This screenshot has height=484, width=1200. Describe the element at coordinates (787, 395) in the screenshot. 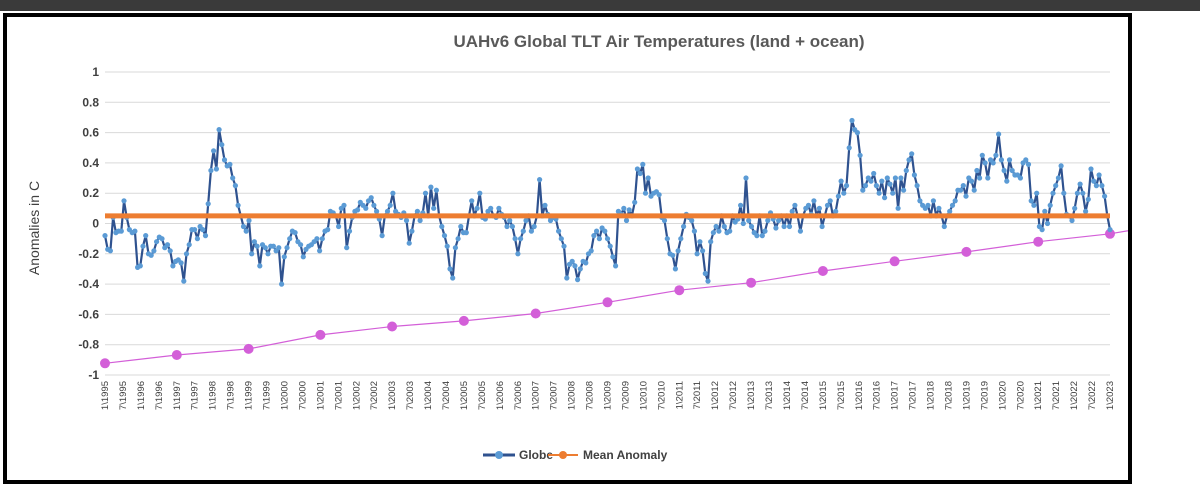

I see `x-tick-label: 1\2014` at that location.